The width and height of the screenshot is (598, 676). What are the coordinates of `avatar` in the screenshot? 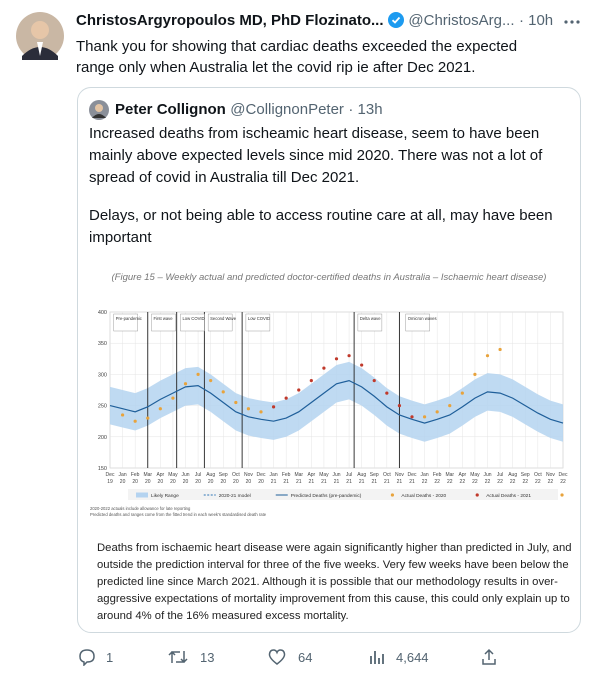 It's located at (40, 36).